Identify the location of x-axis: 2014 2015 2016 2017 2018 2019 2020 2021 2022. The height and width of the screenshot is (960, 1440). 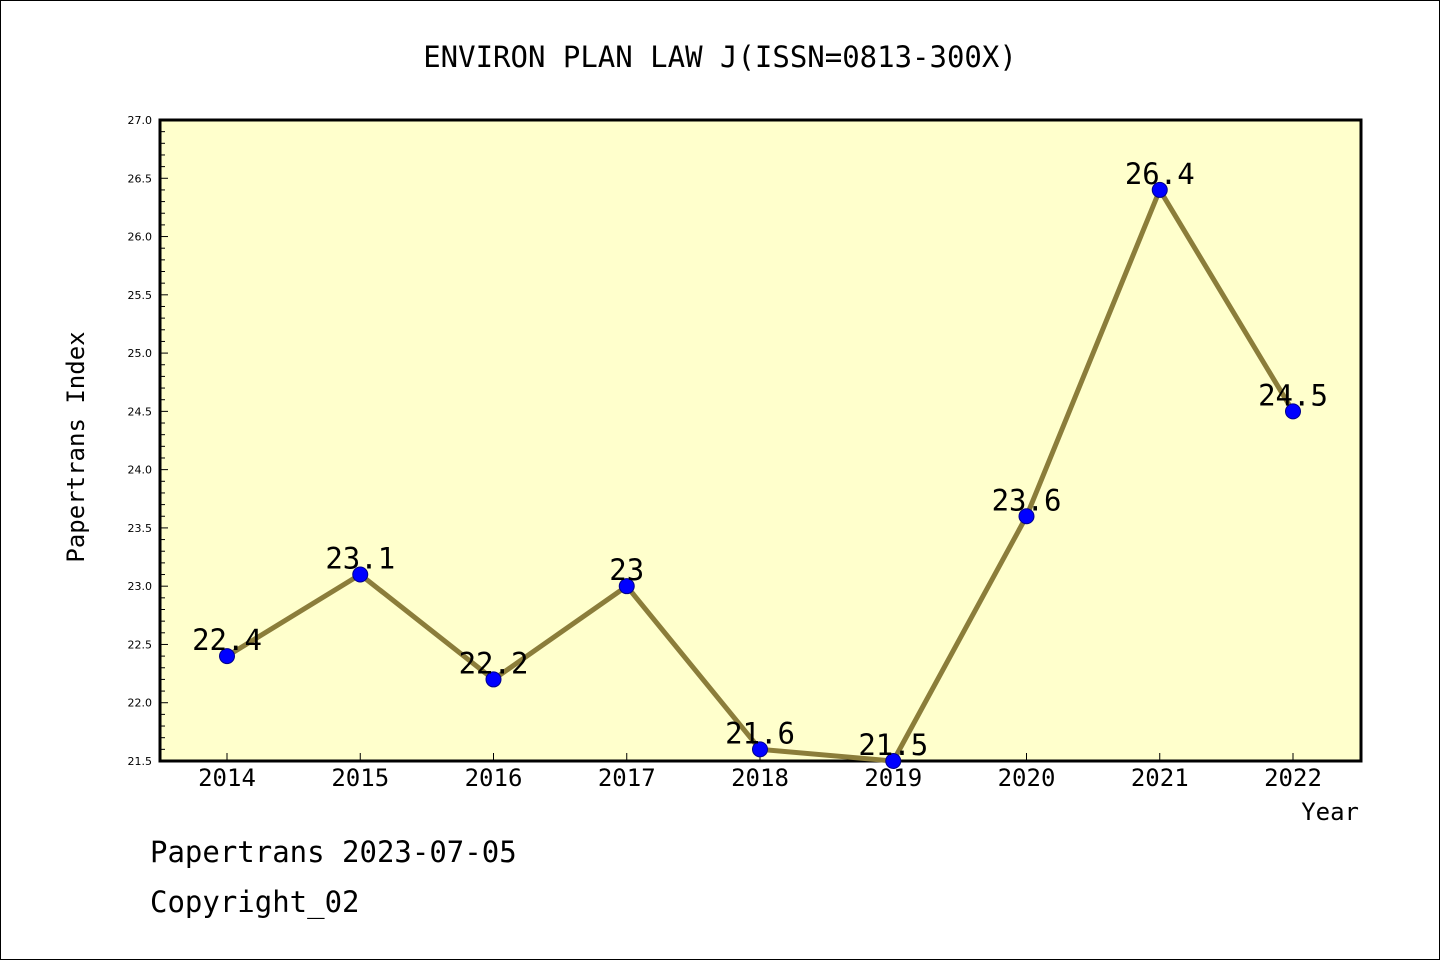
(760, 772).